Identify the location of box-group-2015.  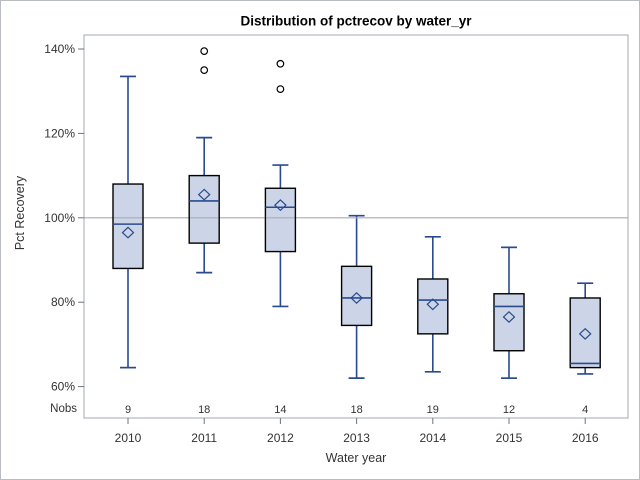
(509, 313).